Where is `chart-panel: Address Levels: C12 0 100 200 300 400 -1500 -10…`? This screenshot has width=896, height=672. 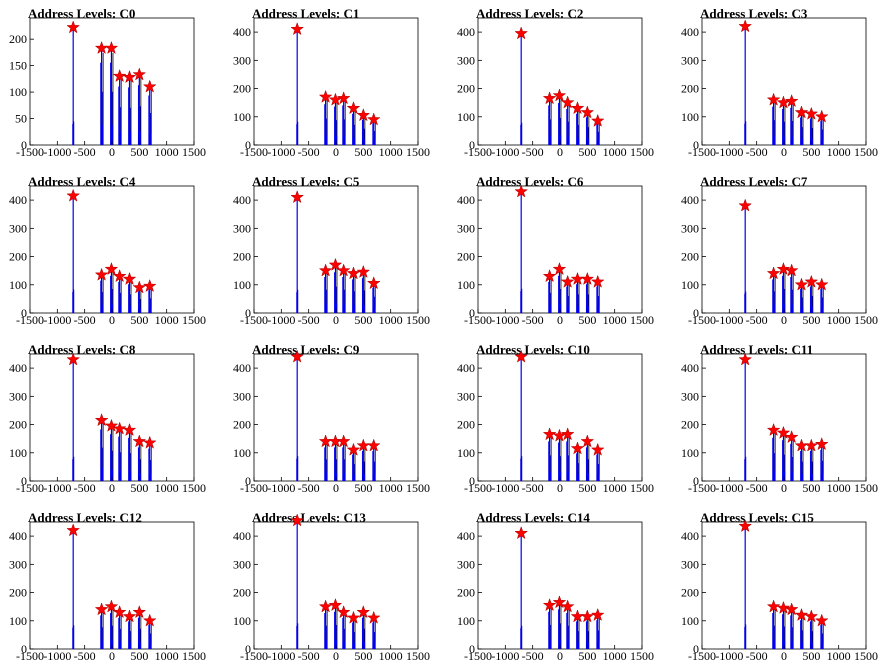 chart-panel: Address Levels: C12 0 100 200 300 400 -1500 -10… is located at coordinates (112, 588).